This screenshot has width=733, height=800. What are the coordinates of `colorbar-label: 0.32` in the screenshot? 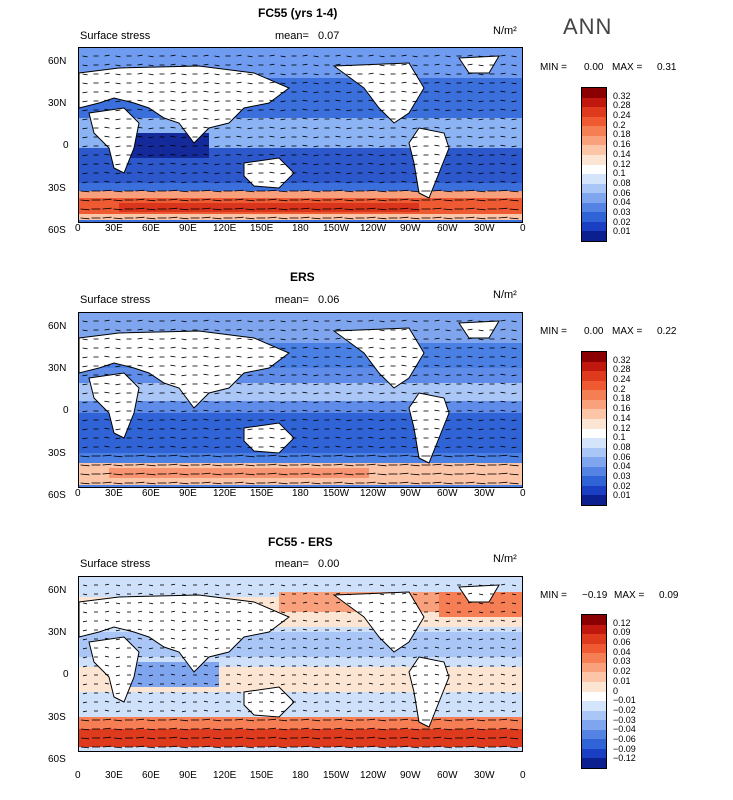 It's located at (622, 95).